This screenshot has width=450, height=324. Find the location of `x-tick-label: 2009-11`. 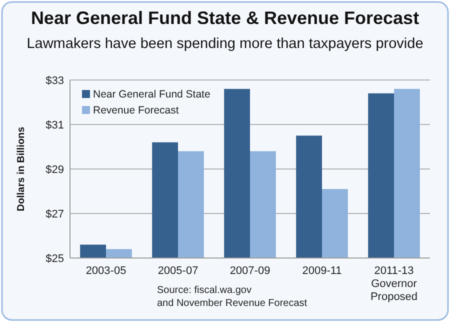

x-tick-label: 2009-11 is located at coordinates (322, 271).